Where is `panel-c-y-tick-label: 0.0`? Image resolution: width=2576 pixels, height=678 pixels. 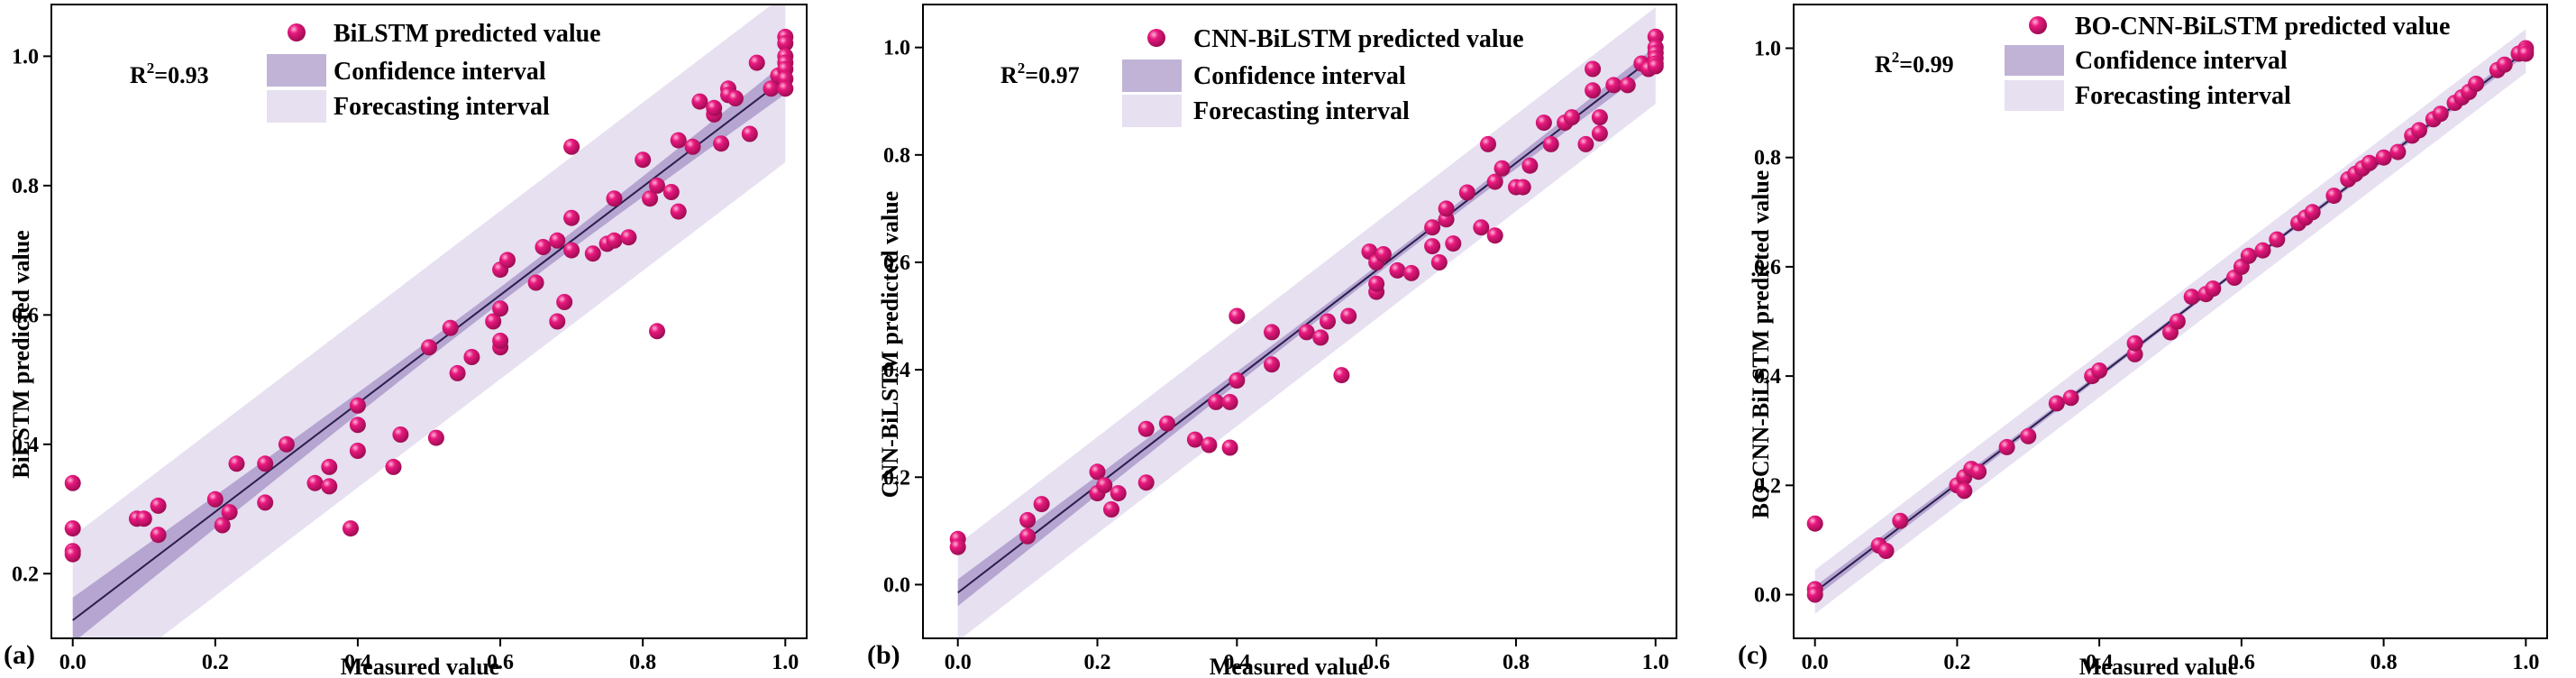
panel-c-y-tick-label: 0.0 is located at coordinates (1767, 596).